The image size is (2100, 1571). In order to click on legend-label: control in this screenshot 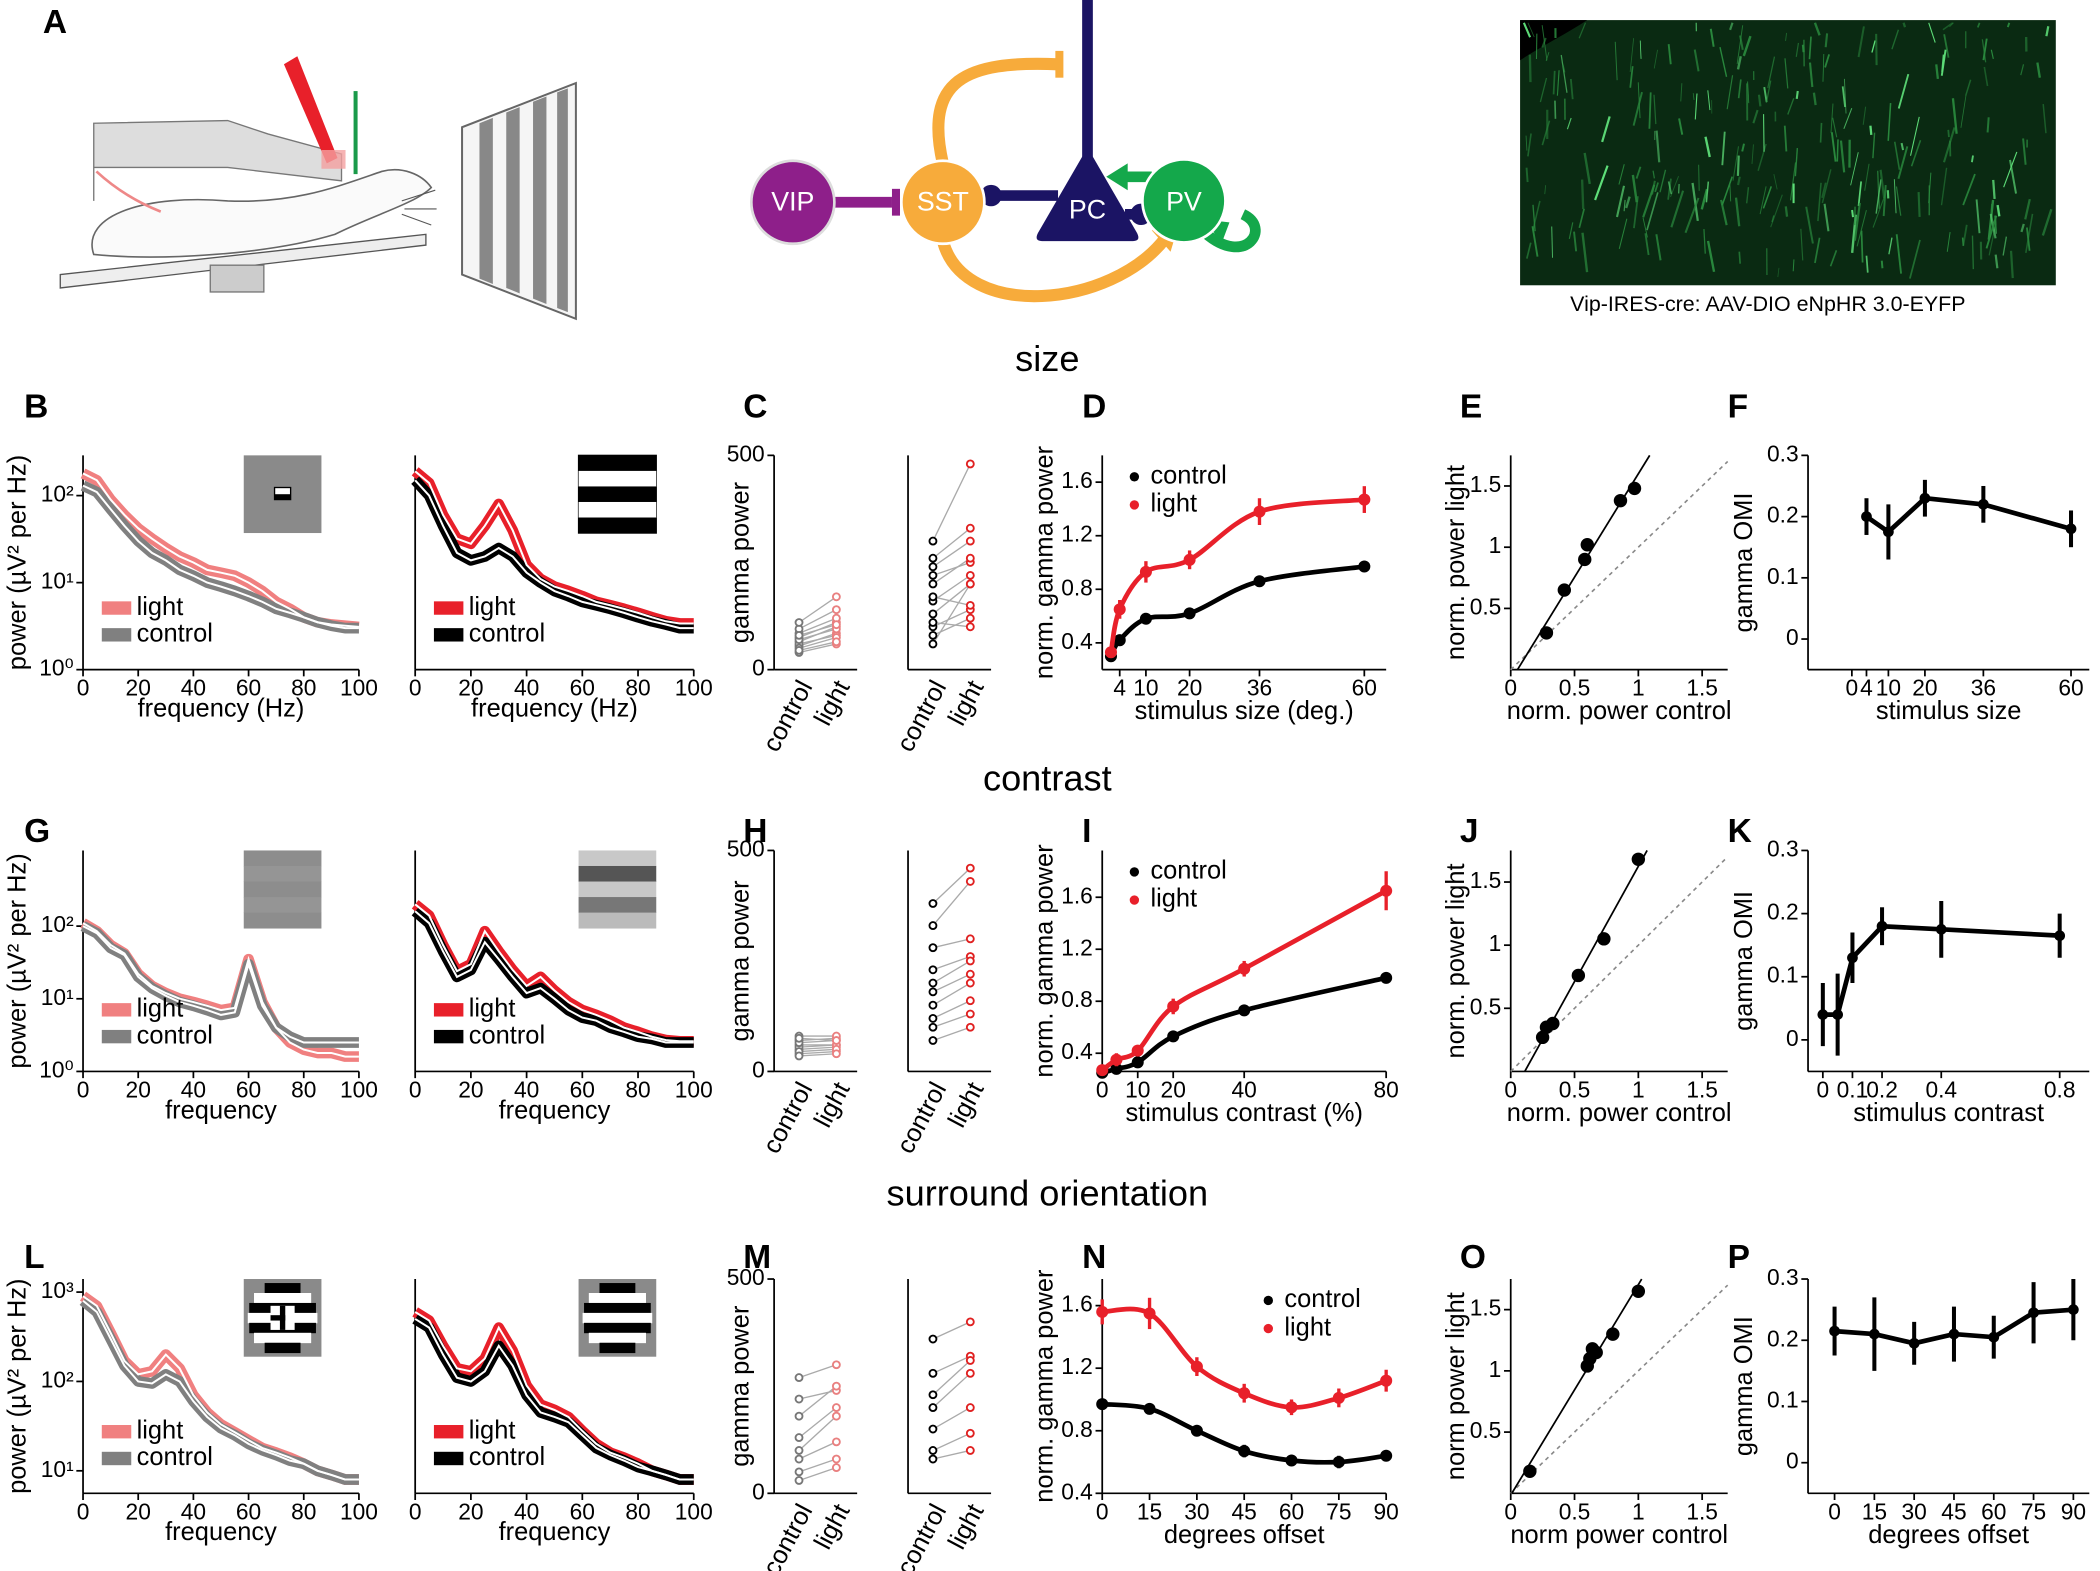, I will do `click(175, 1035)`.